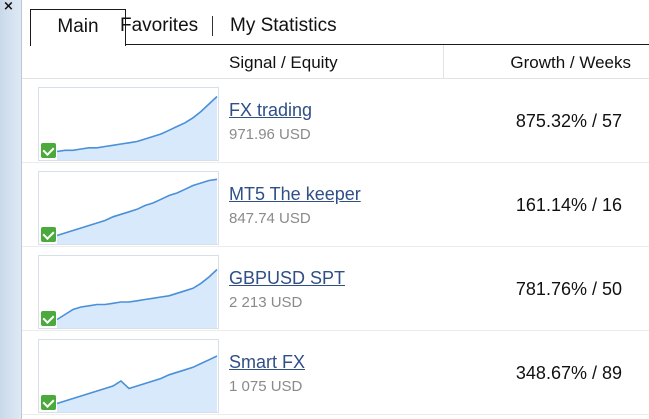 The height and width of the screenshot is (419, 649). Describe the element at coordinates (570, 62) in the screenshot. I see `column-header-growth: Growth / Weeks` at that location.